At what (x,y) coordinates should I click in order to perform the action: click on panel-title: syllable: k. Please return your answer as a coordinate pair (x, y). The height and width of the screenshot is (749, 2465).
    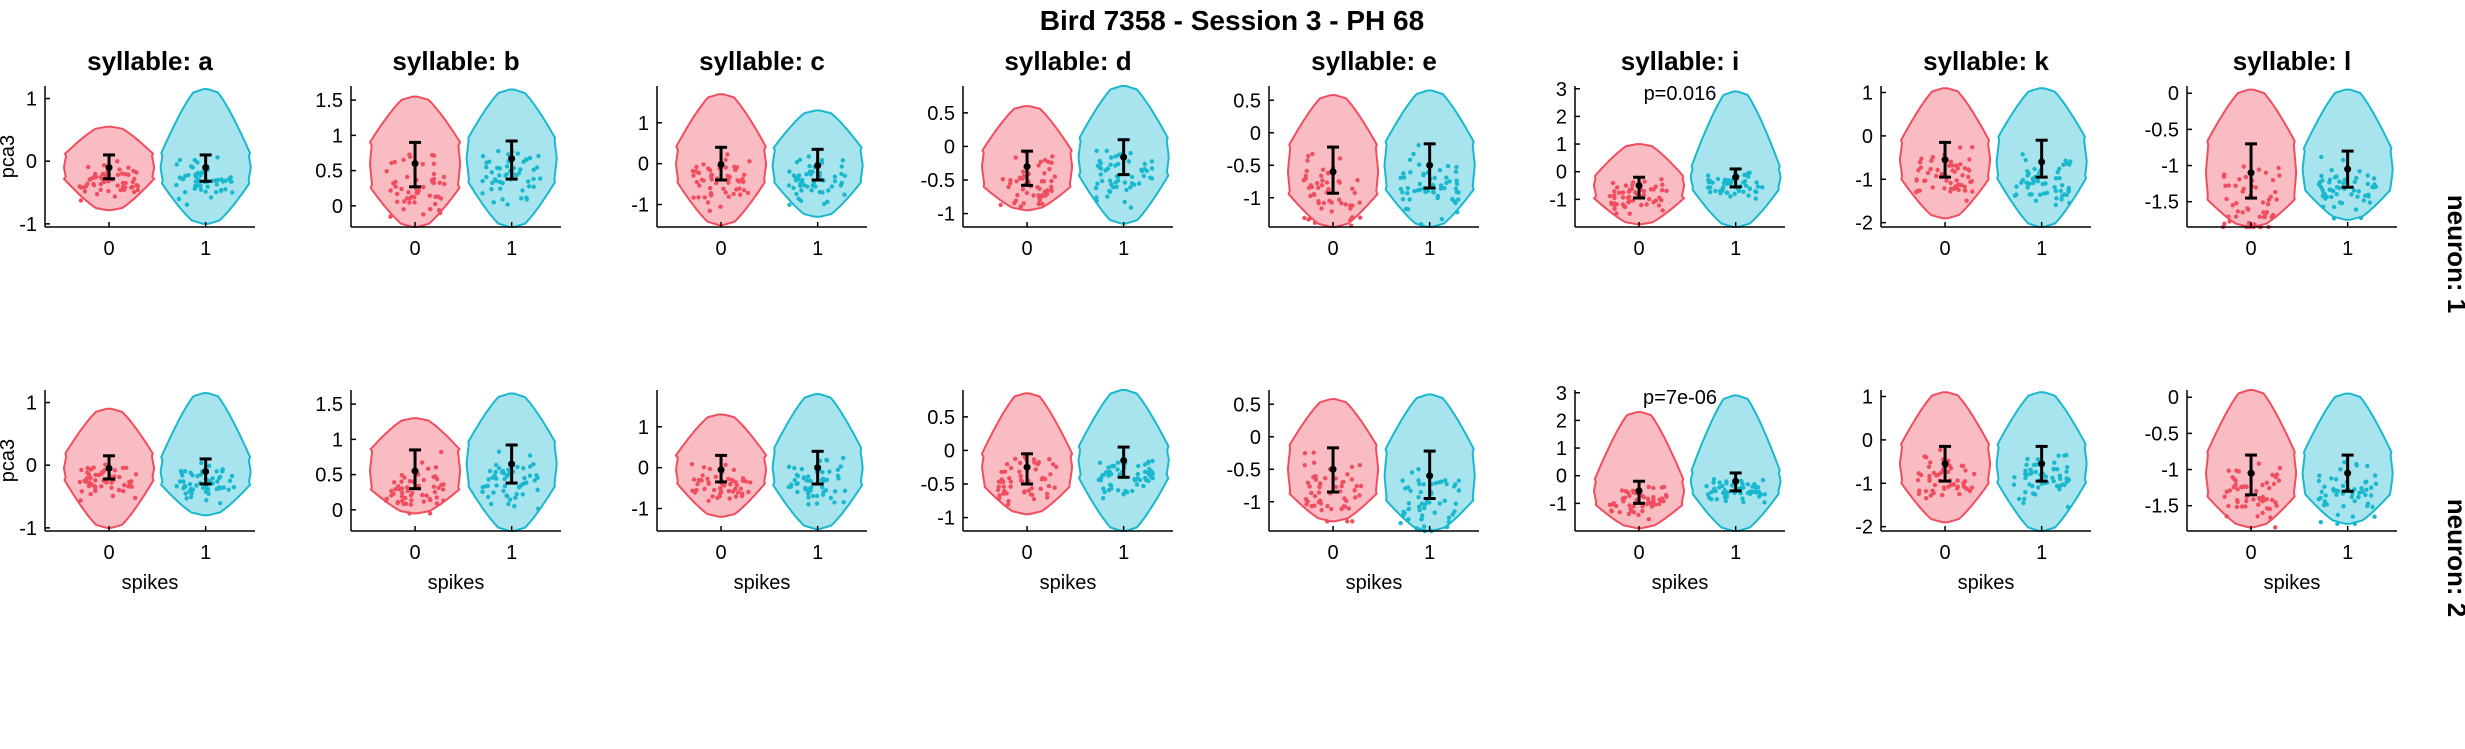
    Looking at the image, I should click on (1986, 61).